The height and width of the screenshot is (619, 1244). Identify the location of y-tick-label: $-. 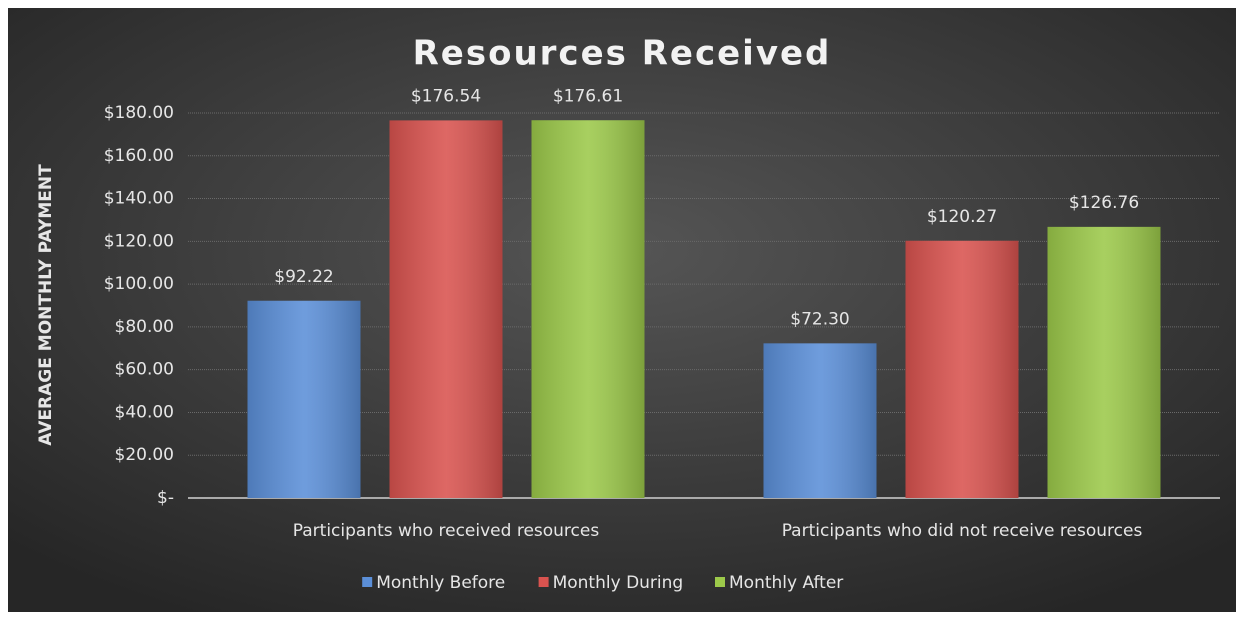
(165, 498).